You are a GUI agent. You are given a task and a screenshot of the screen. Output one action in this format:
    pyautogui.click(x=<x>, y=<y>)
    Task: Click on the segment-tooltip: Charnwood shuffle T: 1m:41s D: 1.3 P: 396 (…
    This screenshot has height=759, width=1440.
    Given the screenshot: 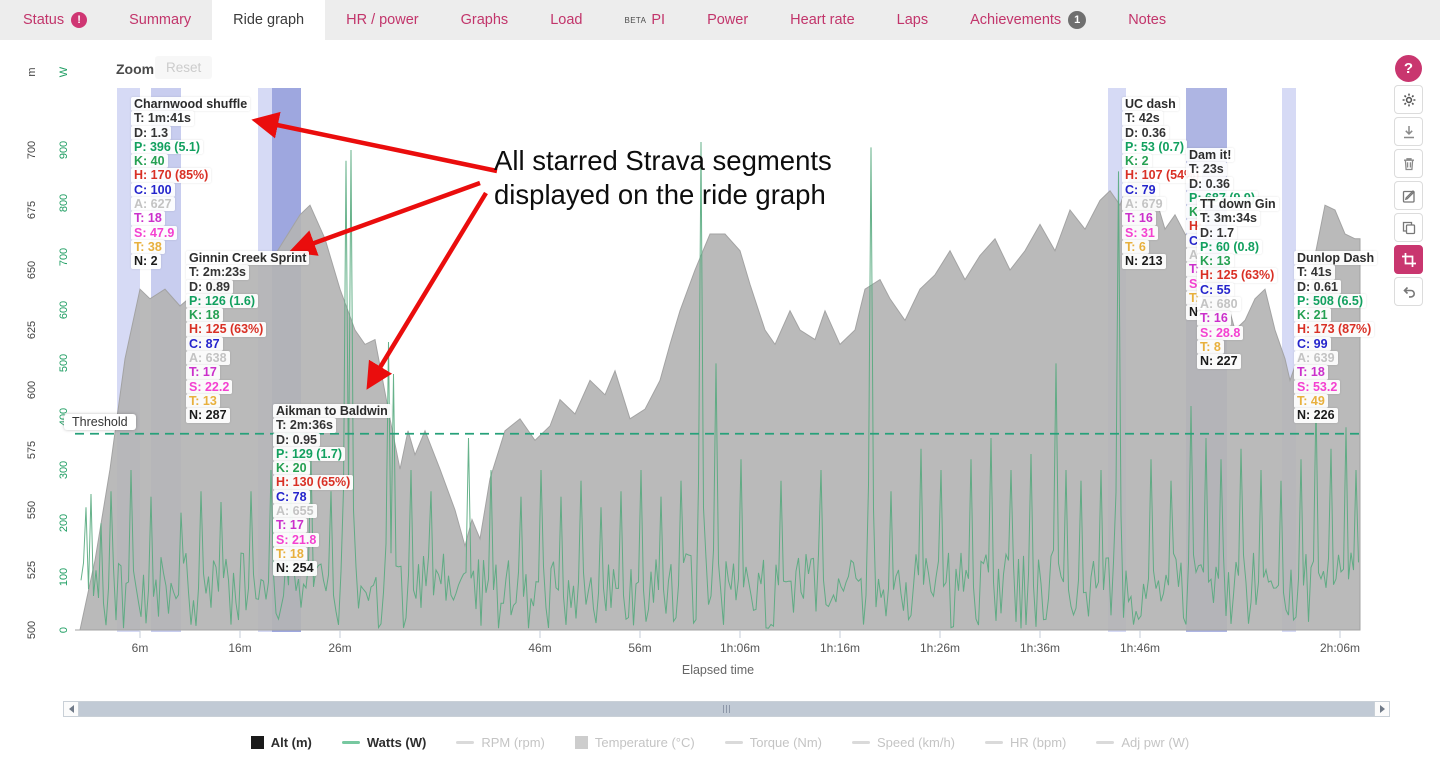 What is the action you would take?
    pyautogui.click(x=191, y=183)
    